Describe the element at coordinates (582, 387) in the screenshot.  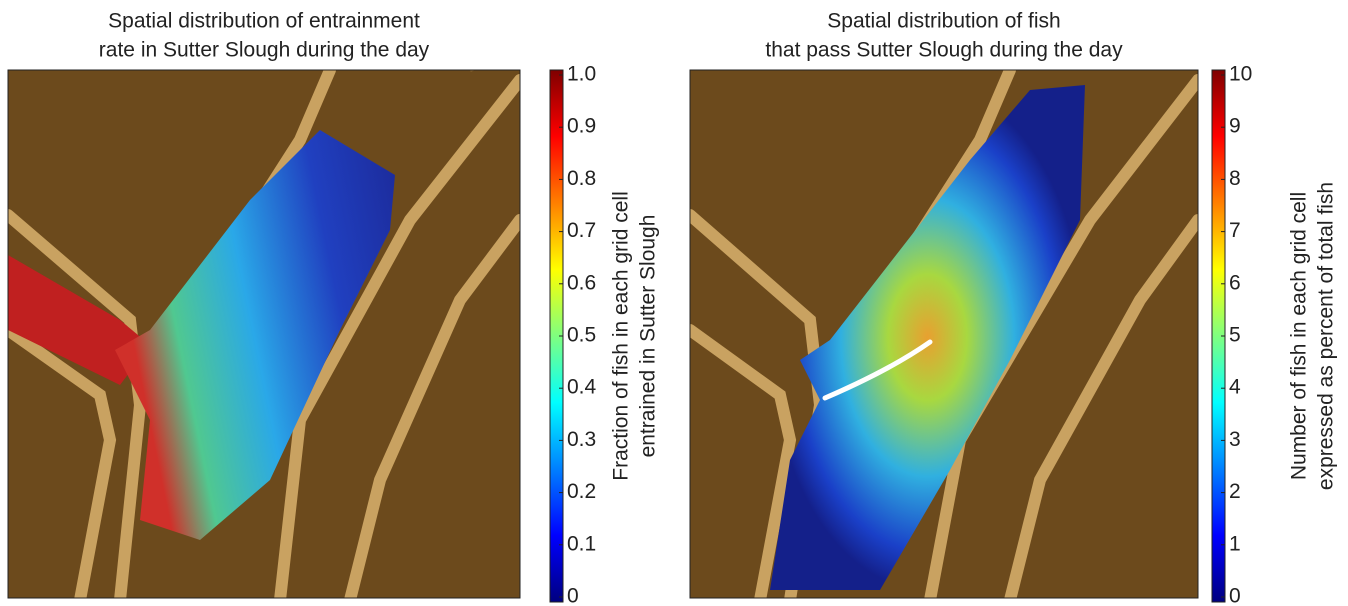
I see `colorbar-tick-label: 0.4` at that location.